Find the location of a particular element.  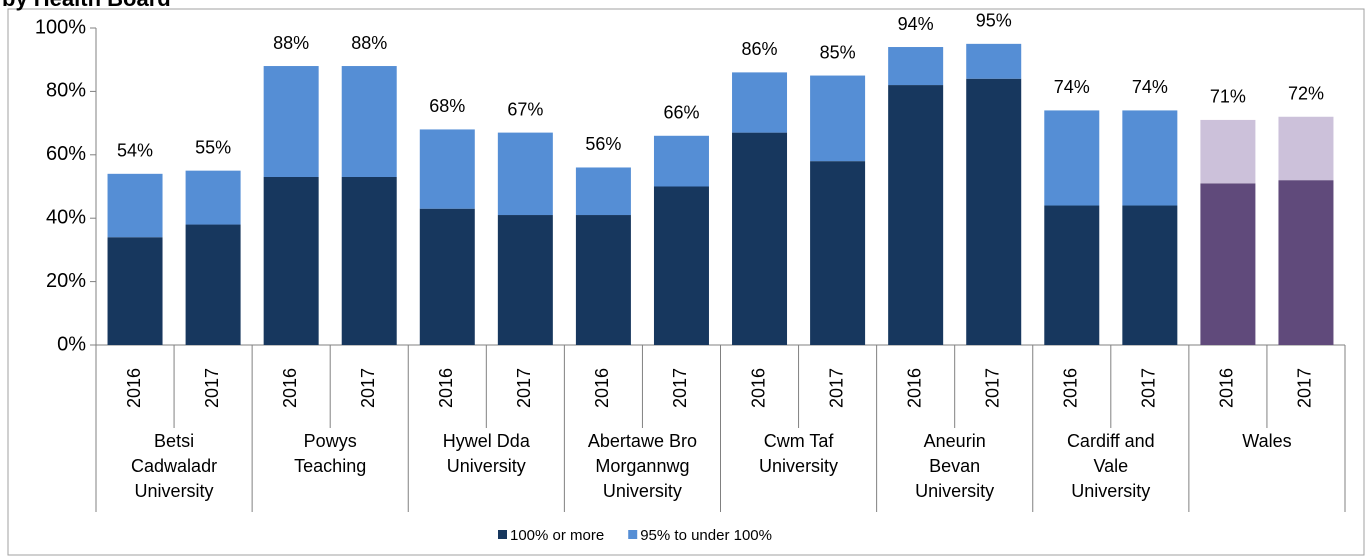

group-label: Powys is located at coordinates (330, 441).